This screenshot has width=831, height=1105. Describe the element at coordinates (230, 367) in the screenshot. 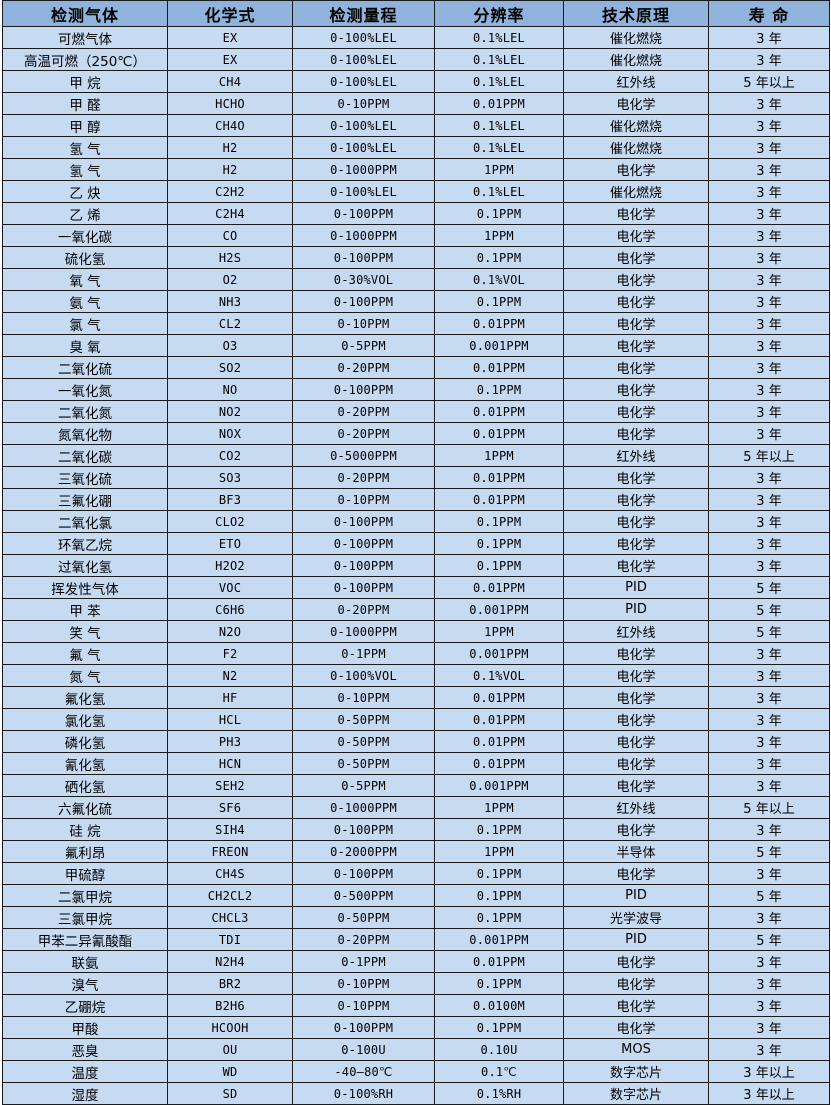

I see `cell-formula: SO2` at that location.